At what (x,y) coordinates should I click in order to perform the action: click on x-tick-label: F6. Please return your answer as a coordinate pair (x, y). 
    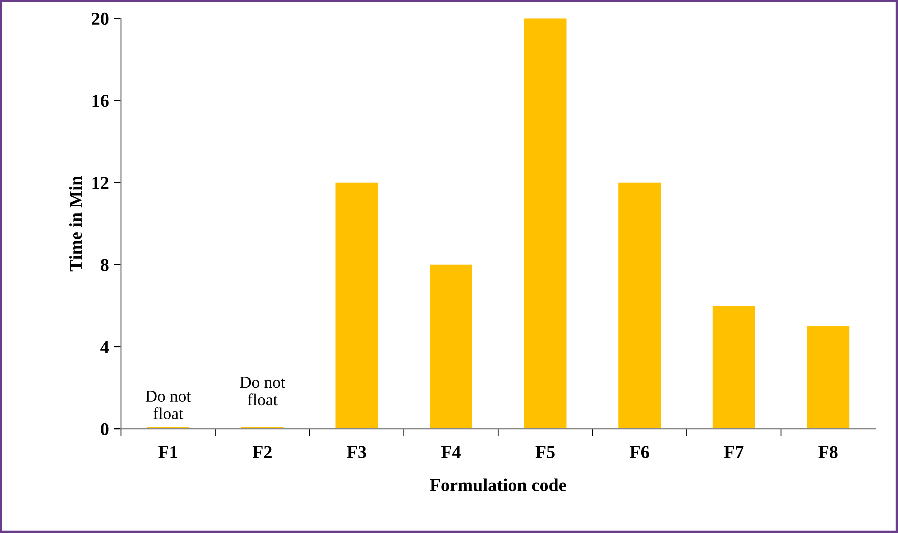
    Looking at the image, I should click on (640, 452).